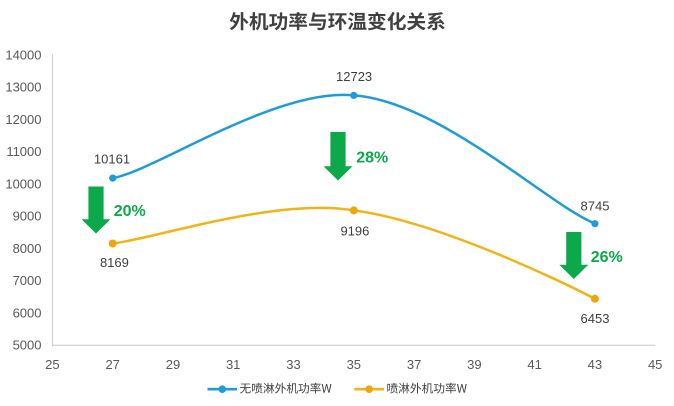 Image resolution: width=674 pixels, height=406 pixels. I want to click on svg-text: 10000, so click(23, 183).